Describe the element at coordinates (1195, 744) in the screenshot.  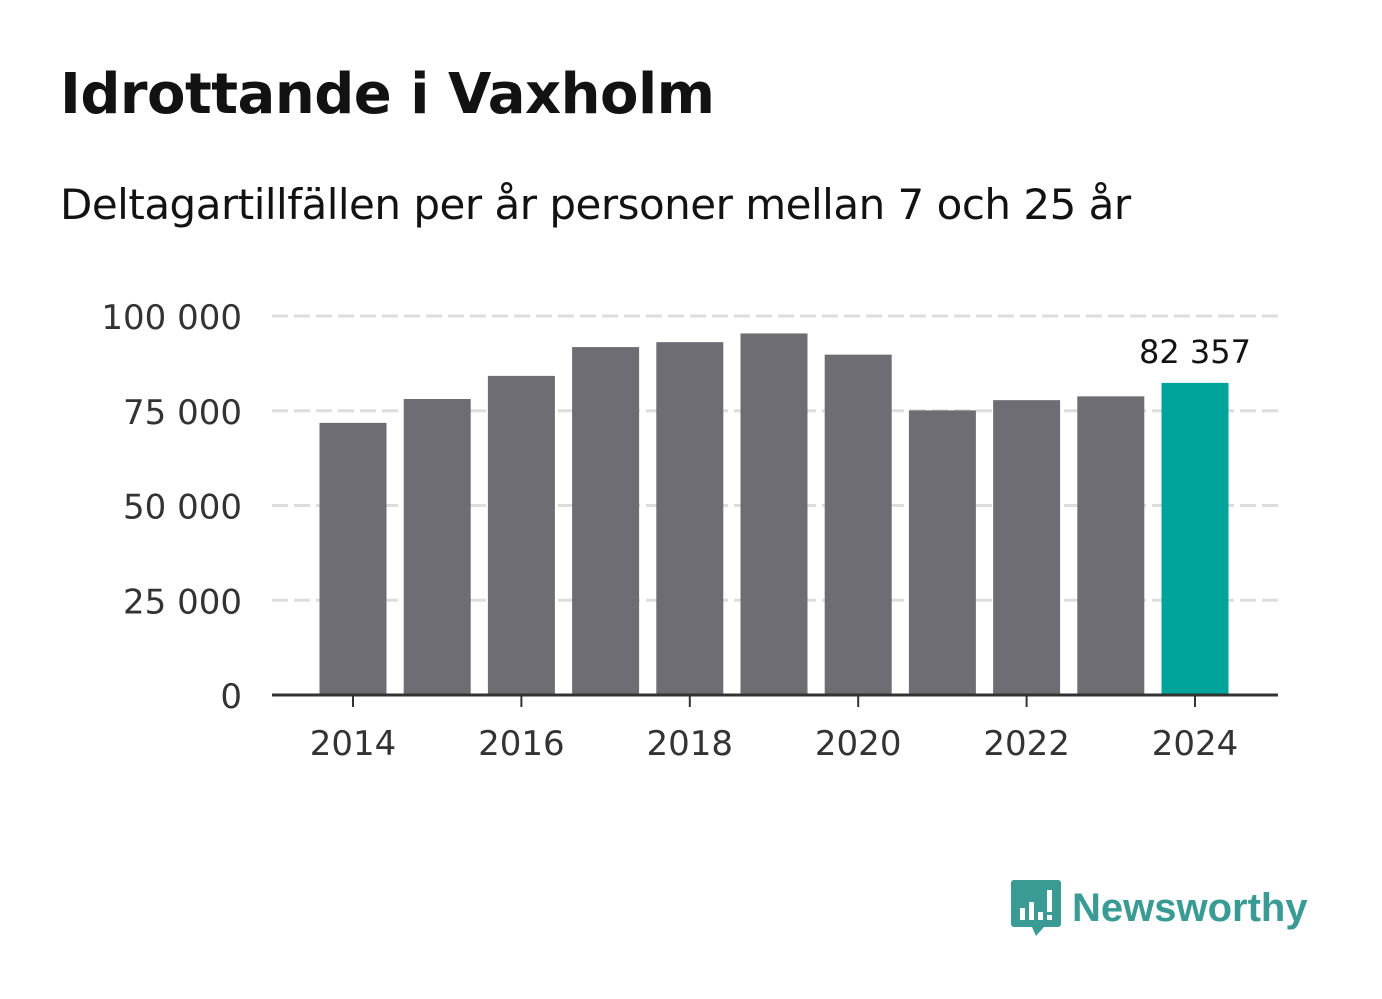
I see `x-tick-label: 2024` at that location.